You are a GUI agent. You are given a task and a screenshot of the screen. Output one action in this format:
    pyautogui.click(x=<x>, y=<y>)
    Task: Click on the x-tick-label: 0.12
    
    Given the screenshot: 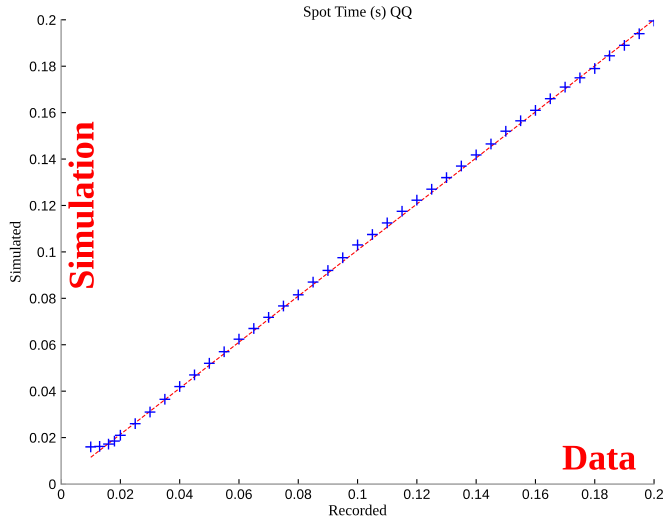 What is the action you would take?
    pyautogui.click(x=417, y=494)
    